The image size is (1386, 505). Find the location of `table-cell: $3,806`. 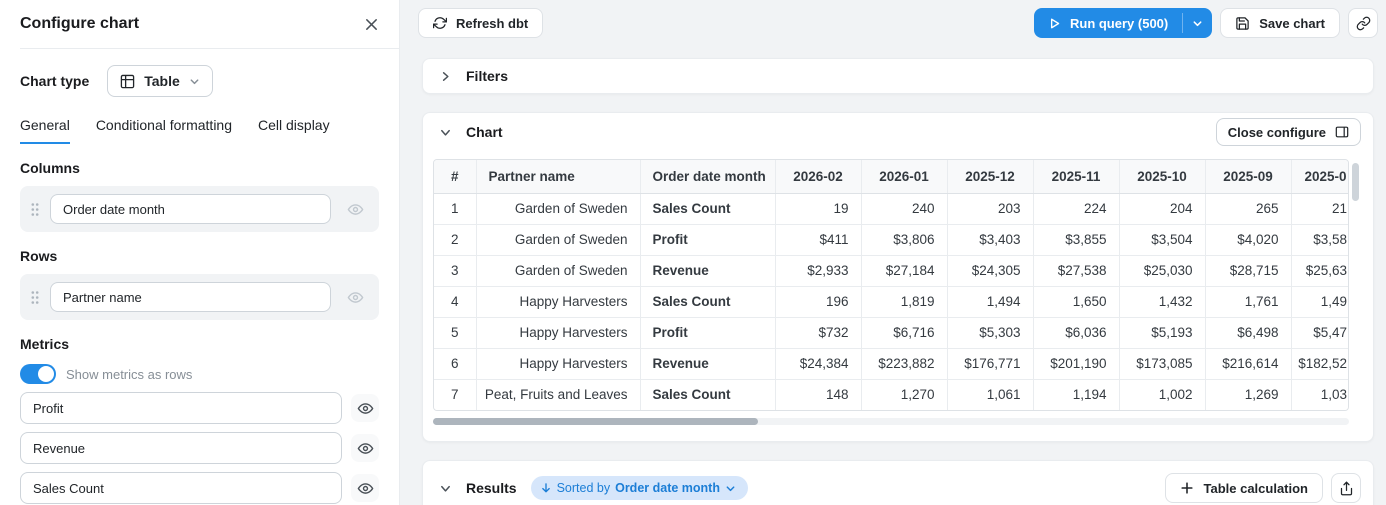

table-cell: $3,806 is located at coordinates (904, 240).